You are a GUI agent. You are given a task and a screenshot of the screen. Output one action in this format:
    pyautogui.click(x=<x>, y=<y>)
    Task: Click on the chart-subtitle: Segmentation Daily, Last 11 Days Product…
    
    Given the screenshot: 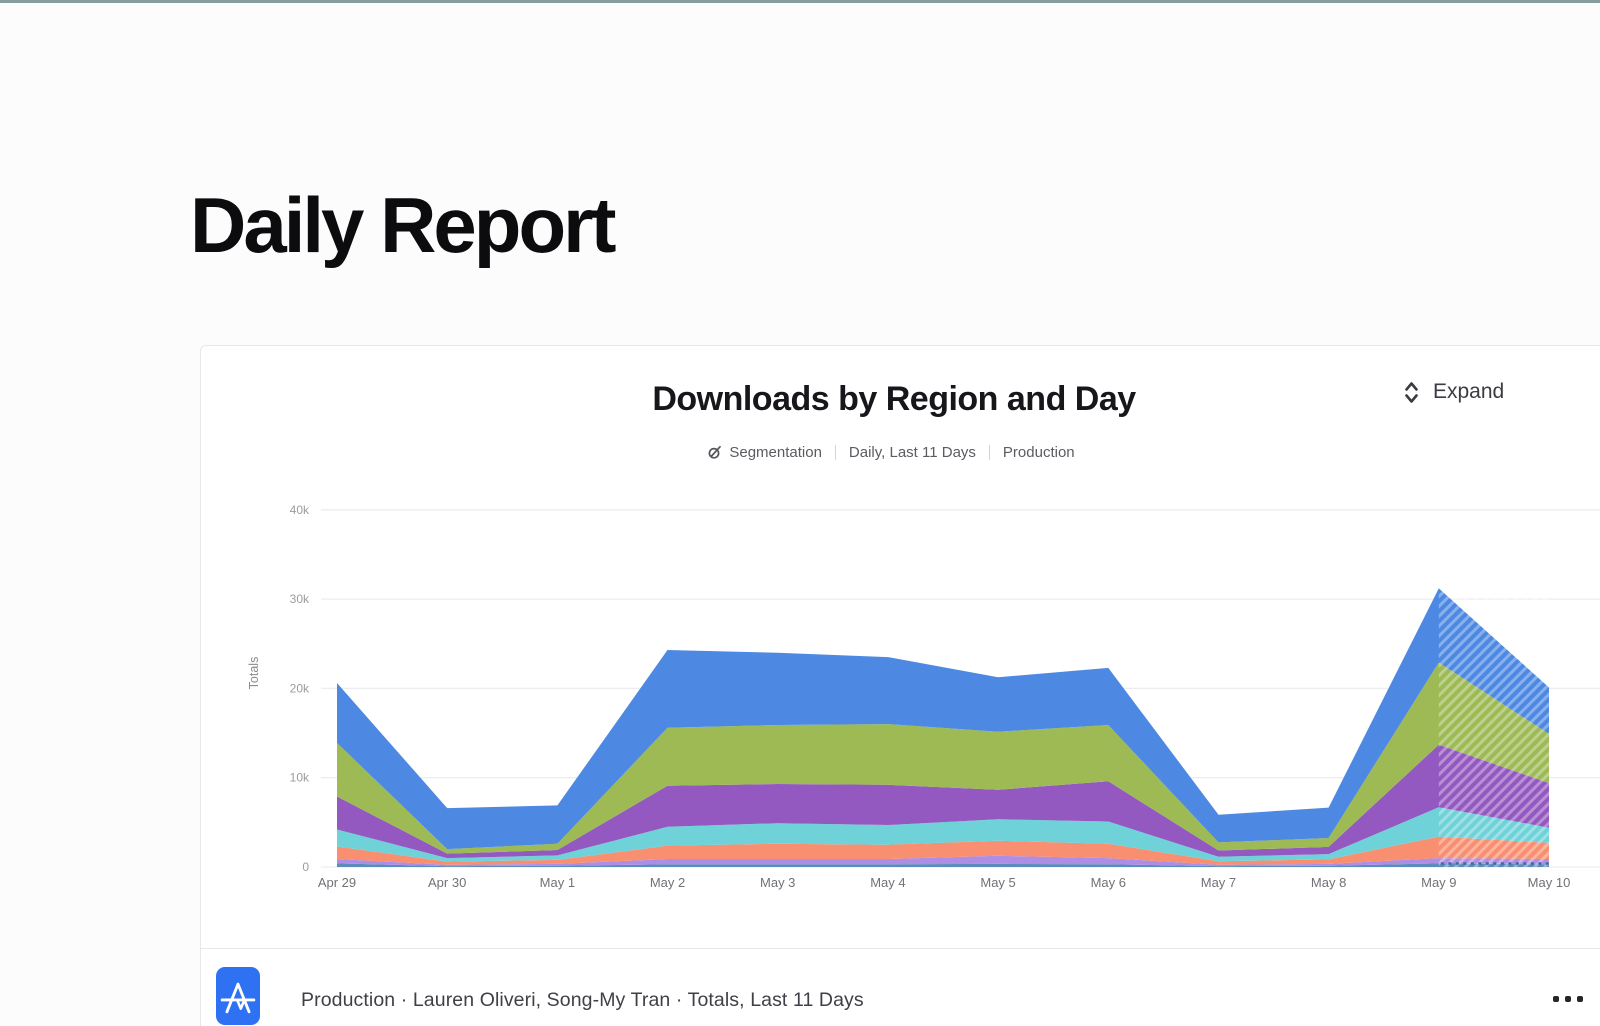 What is the action you would take?
    pyautogui.click(x=891, y=452)
    